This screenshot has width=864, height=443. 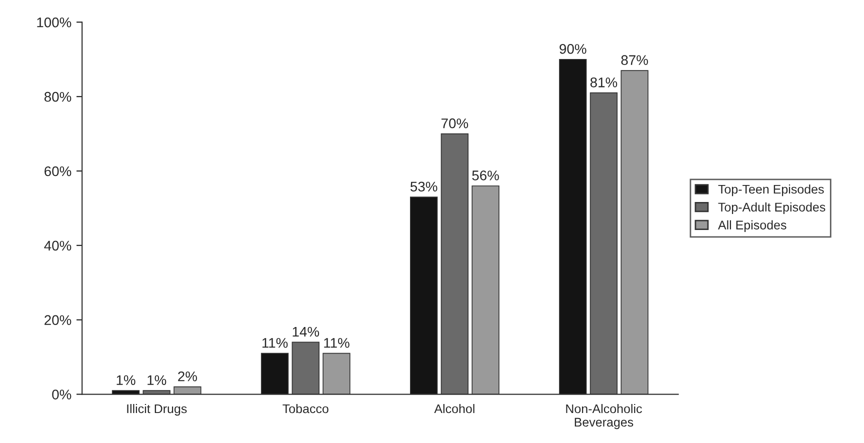 What do you see at coordinates (752, 226) in the screenshot?
I see `legend-label: All Episodes` at bounding box center [752, 226].